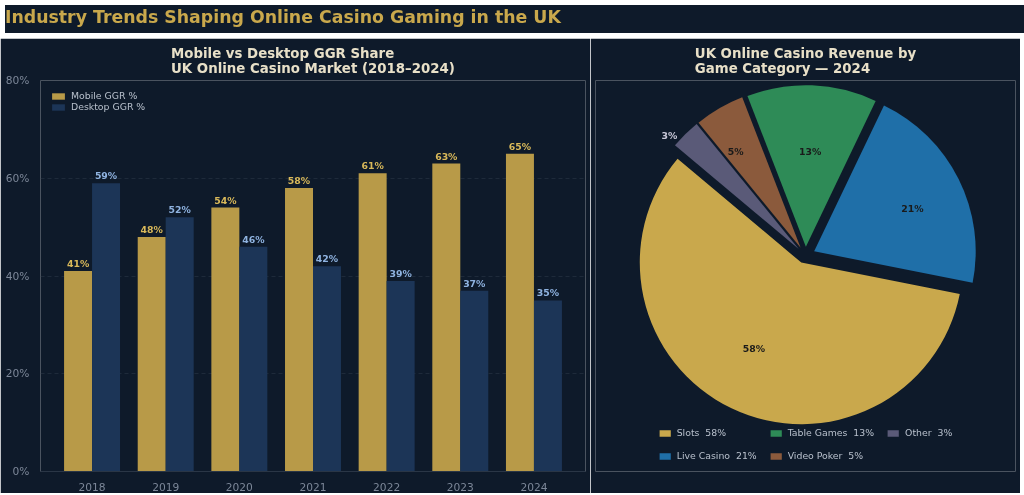  Describe the element at coordinates (716, 455) in the screenshot. I see `legend-label: Live Casino 21%` at that location.